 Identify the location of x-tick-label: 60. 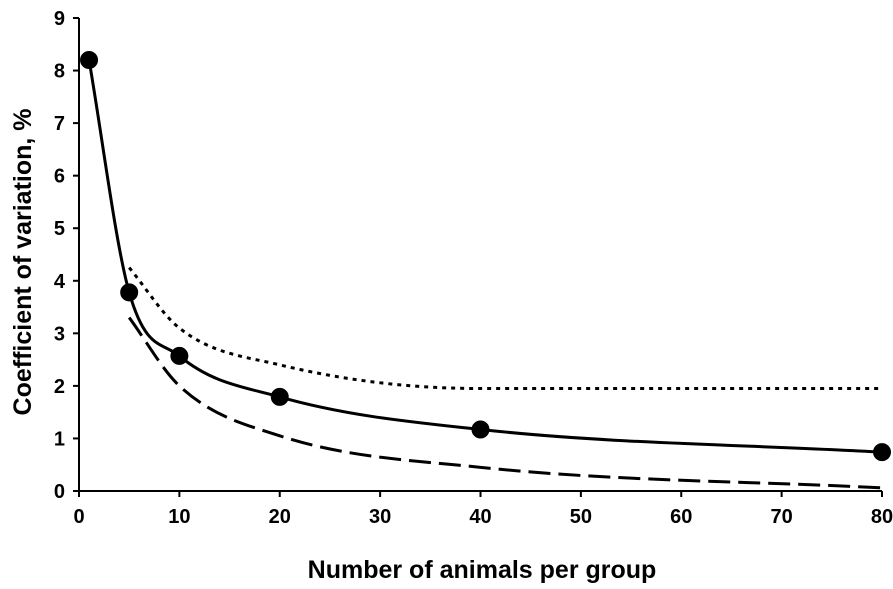
(681, 517).